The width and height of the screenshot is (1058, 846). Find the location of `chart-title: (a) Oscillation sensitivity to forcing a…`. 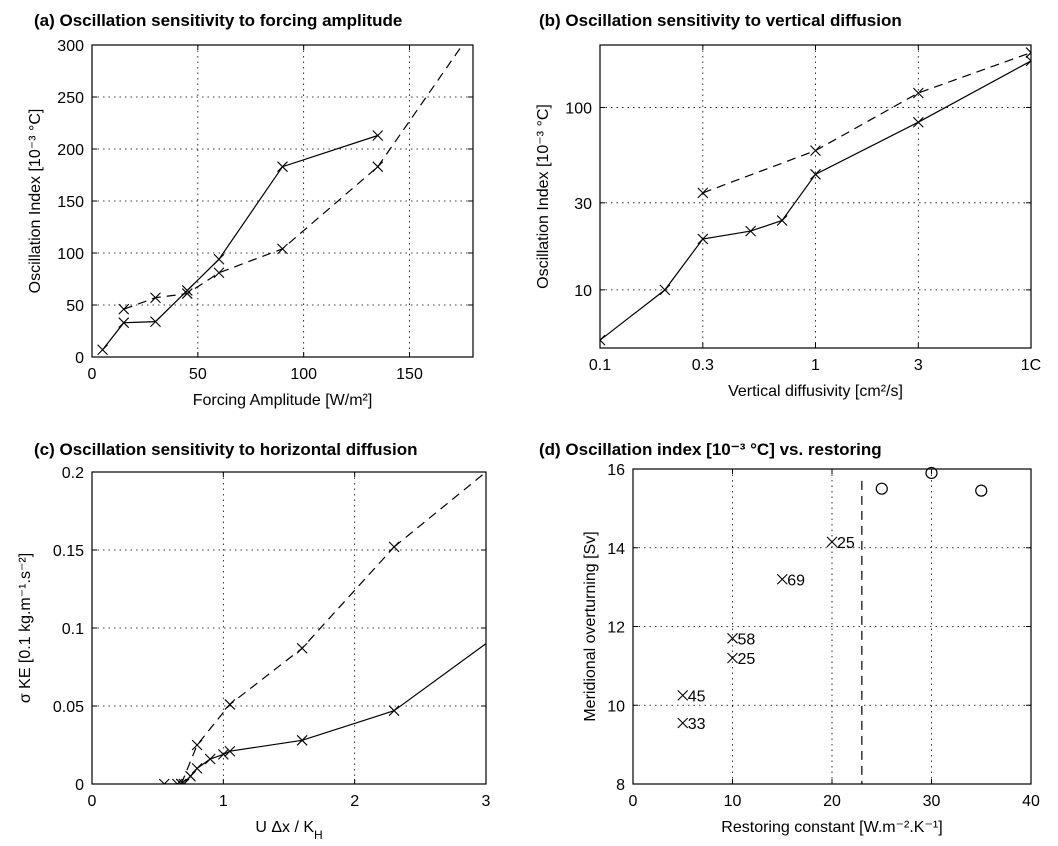

chart-title: (a) Oscillation sensitivity to forcing a… is located at coordinates (218, 20).